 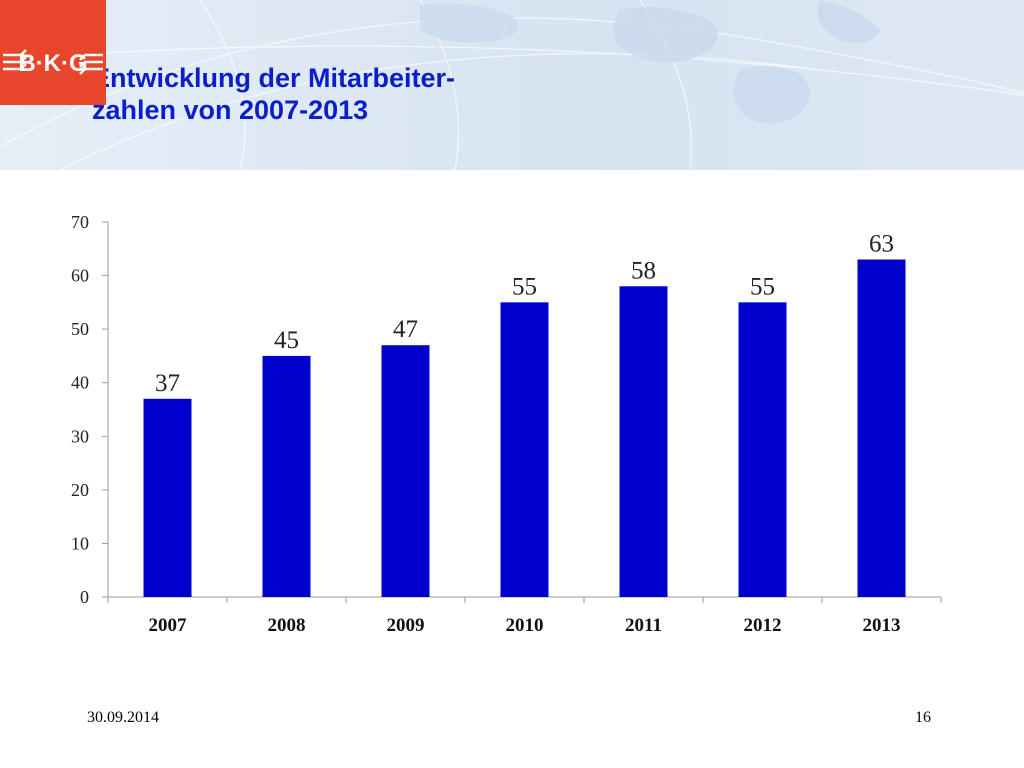 What do you see at coordinates (405, 471) in the screenshot?
I see `bar-2009` at bounding box center [405, 471].